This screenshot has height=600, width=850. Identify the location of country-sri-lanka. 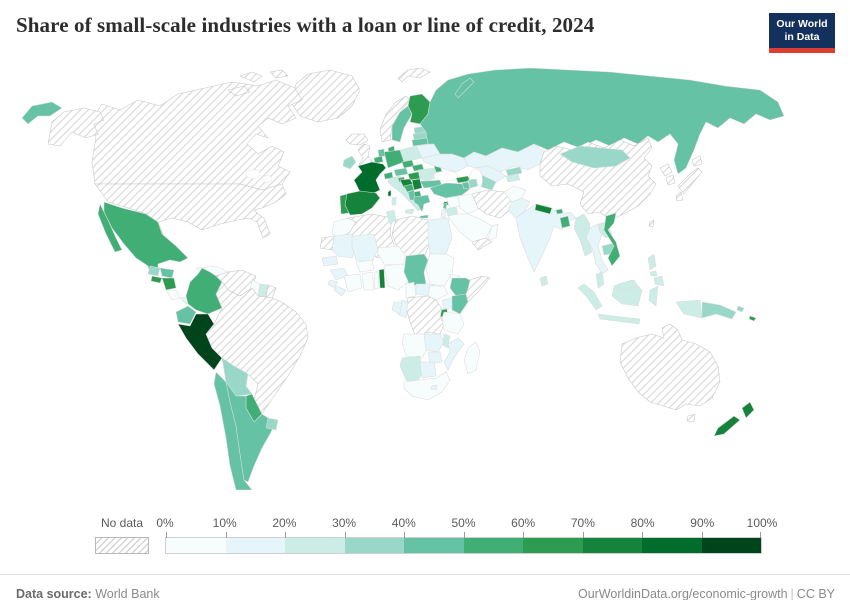
(544, 281).